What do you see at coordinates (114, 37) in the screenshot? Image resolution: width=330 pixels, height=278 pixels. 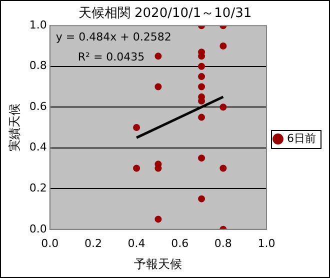 I see `annotation: y = 0.484x + 0.2582` at bounding box center [114, 37].